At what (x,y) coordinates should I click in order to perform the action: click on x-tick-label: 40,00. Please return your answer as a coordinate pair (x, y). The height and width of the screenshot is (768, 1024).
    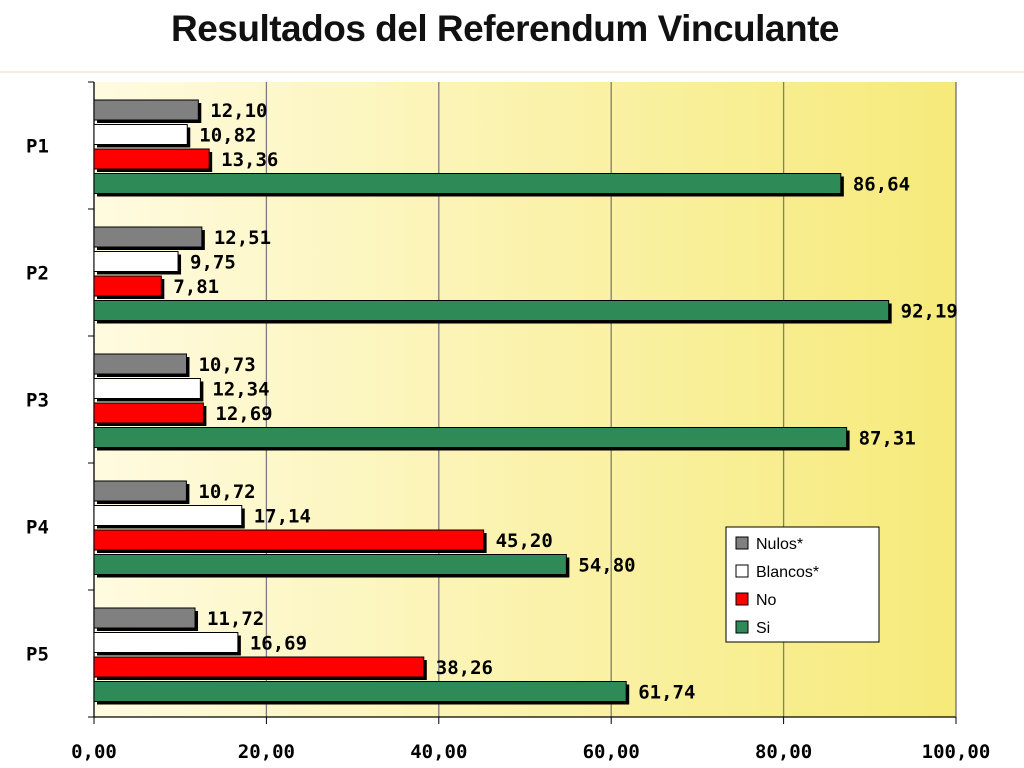
    Looking at the image, I should click on (438, 752).